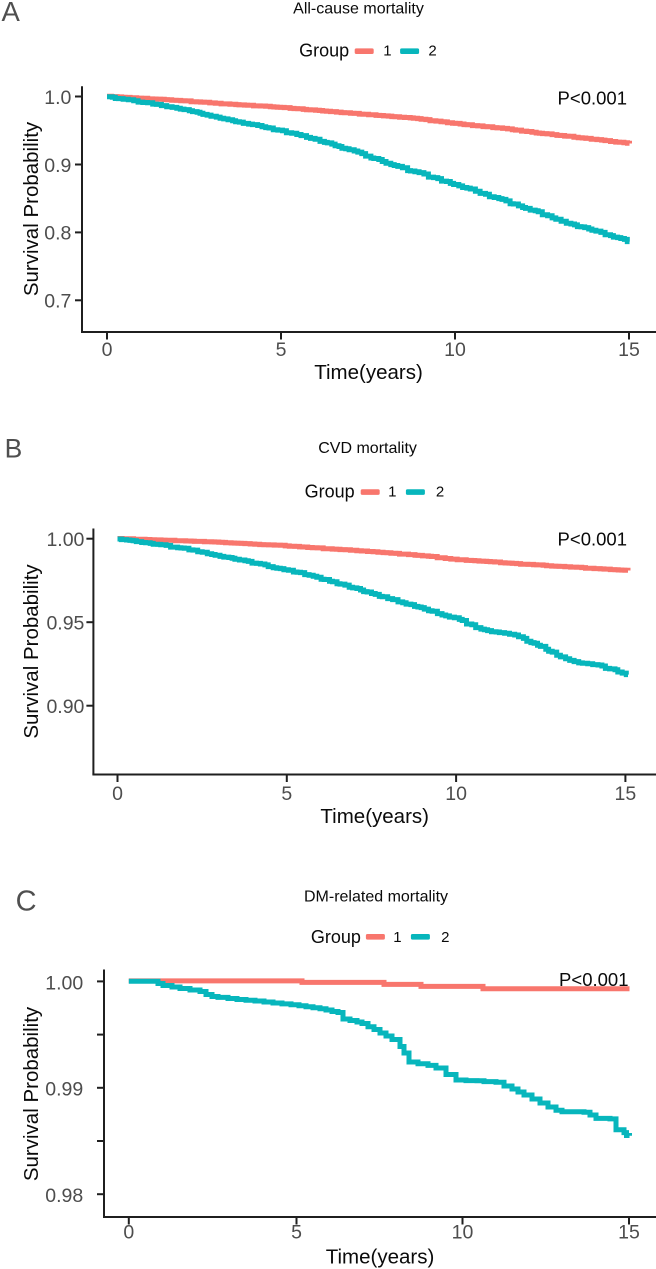 The image size is (656, 1269). What do you see at coordinates (57, 302) in the screenshot?
I see `svg-text: 0.7` at bounding box center [57, 302].